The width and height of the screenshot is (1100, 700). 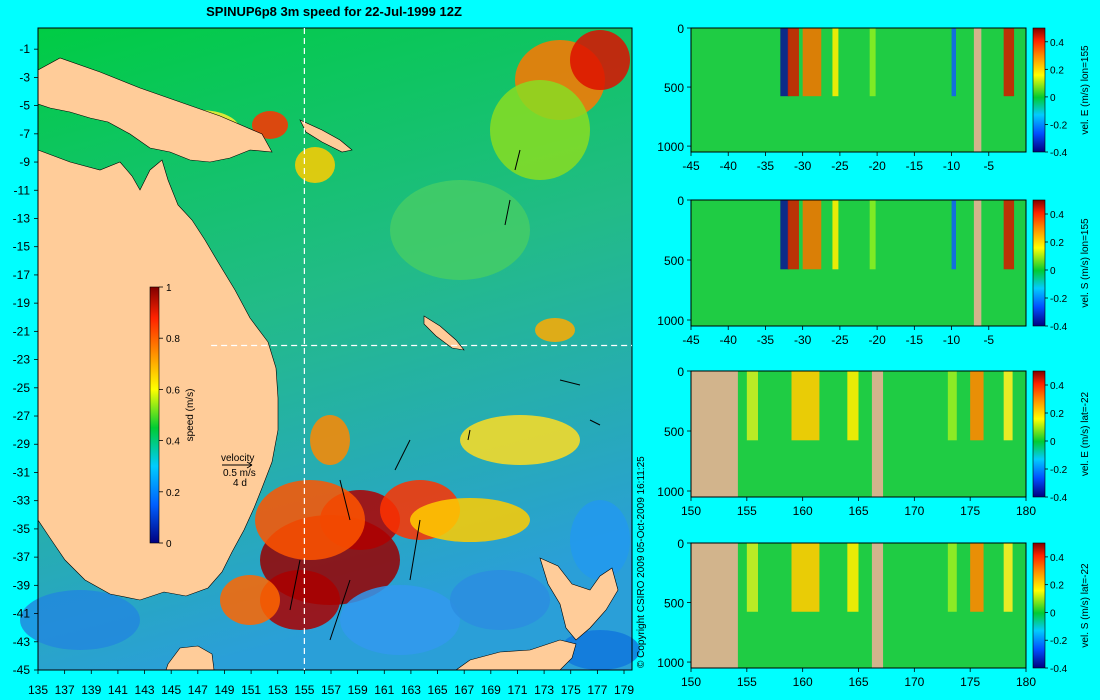 I want to click on map-lon-tick-label: 149, so click(x=224, y=690).